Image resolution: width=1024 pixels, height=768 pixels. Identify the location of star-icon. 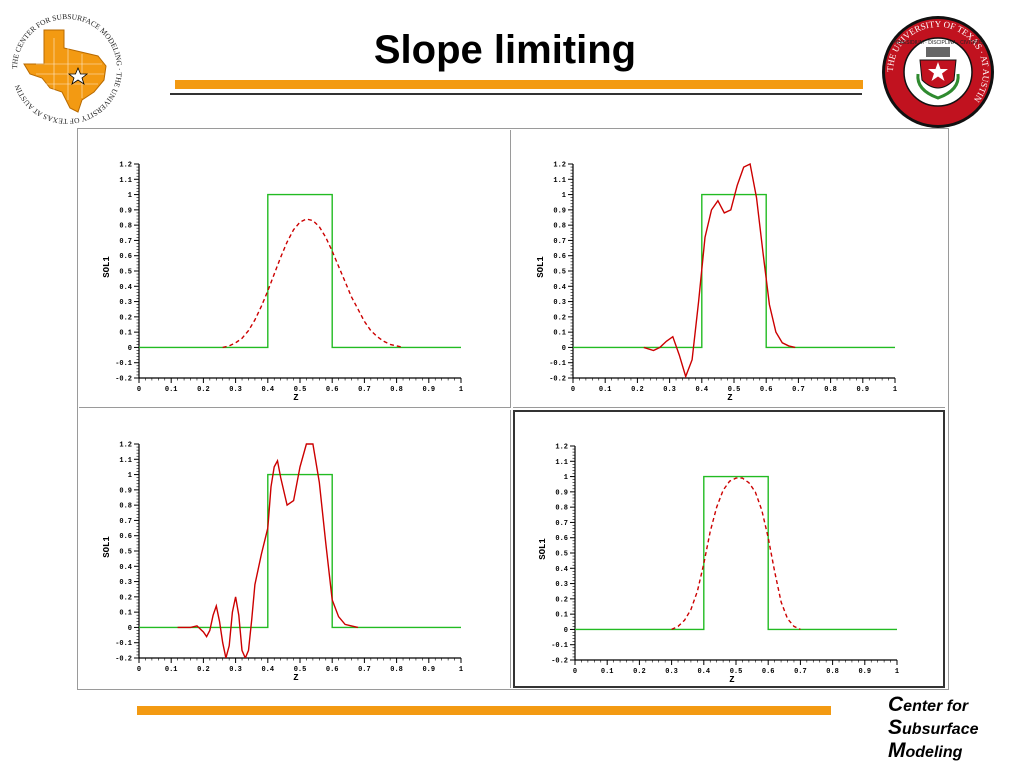
(78, 75).